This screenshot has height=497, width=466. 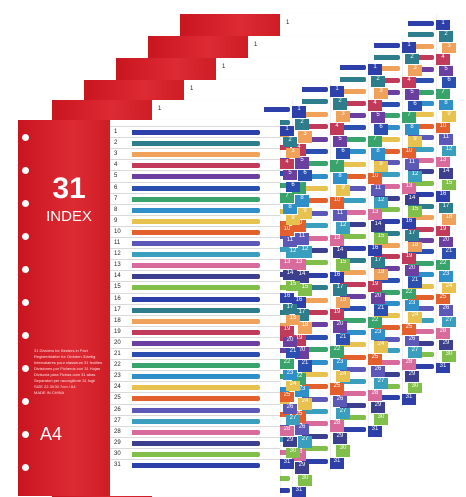 I want to click on index-tab: 15, so click(x=305, y=289).